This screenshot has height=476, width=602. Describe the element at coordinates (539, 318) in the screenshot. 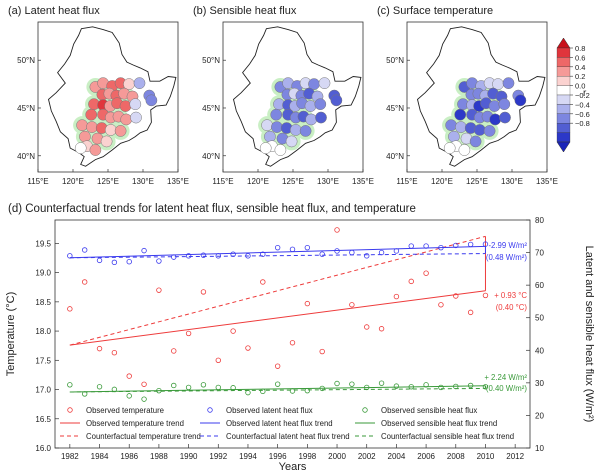

I see `y-tick-label-right: 50` at that location.